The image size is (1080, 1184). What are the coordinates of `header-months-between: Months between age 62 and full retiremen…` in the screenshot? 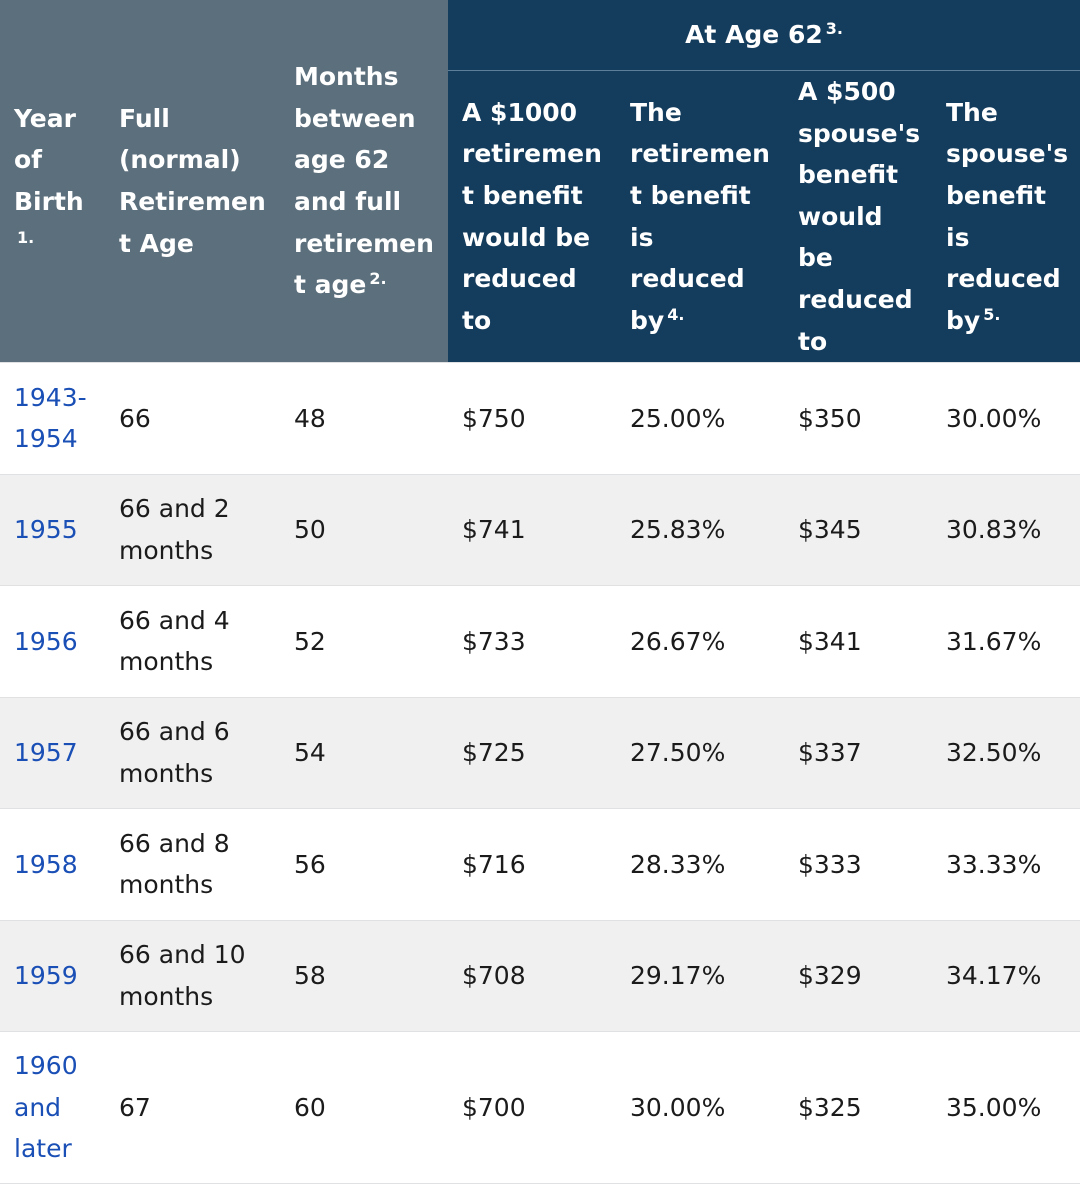 It's located at (364, 181).